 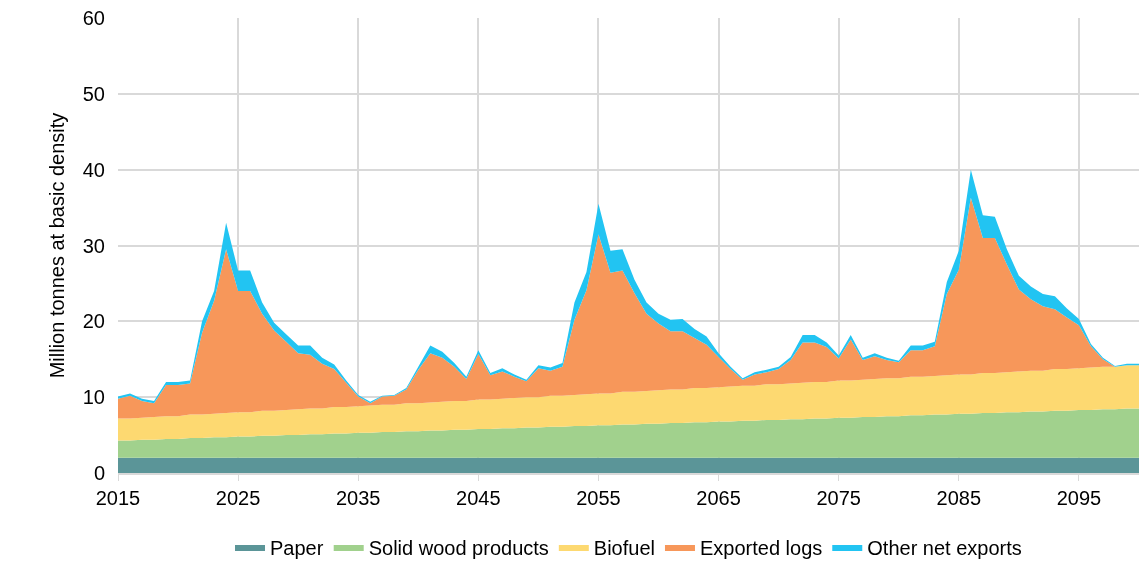 What do you see at coordinates (761, 547) in the screenshot?
I see `legend-label: Exported logs` at bounding box center [761, 547].